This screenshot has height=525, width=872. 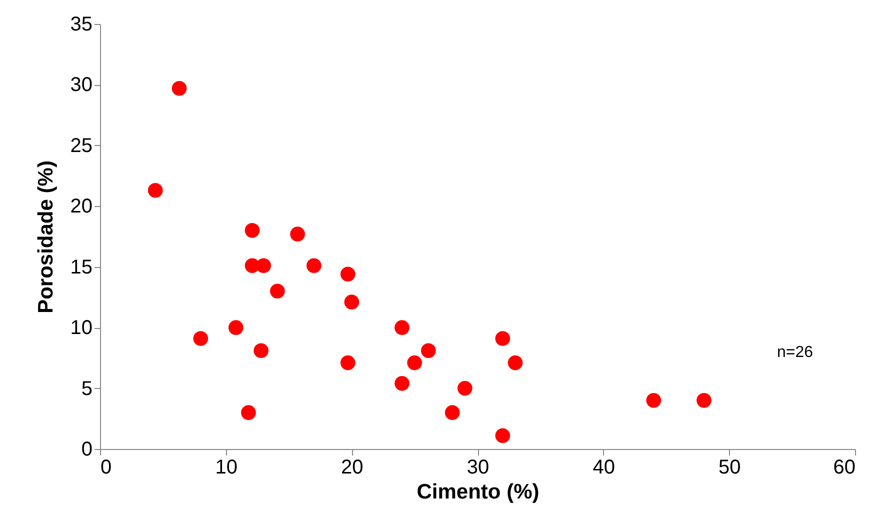 What do you see at coordinates (81, 207) in the screenshot?
I see `y-tick-label: 20` at bounding box center [81, 207].